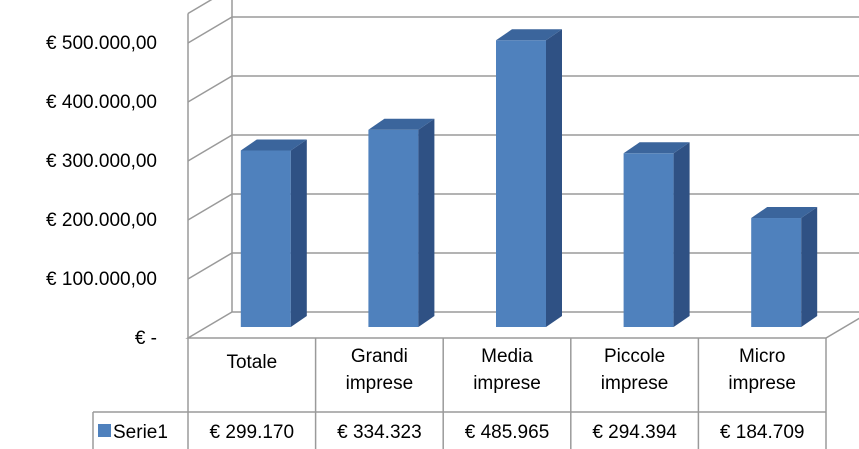  I want to click on legend-swatch, so click(104, 430).